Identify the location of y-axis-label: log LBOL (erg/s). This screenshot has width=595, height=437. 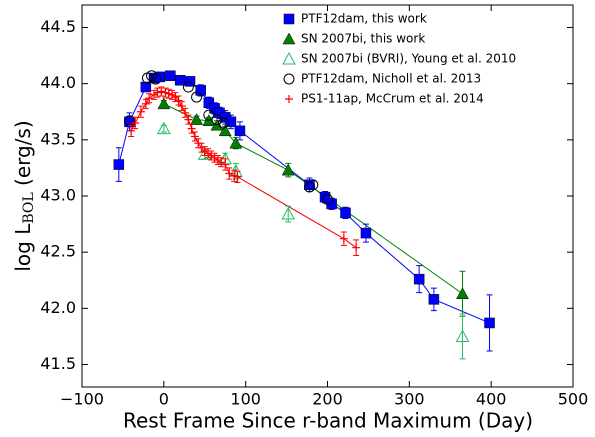
(24, 195).